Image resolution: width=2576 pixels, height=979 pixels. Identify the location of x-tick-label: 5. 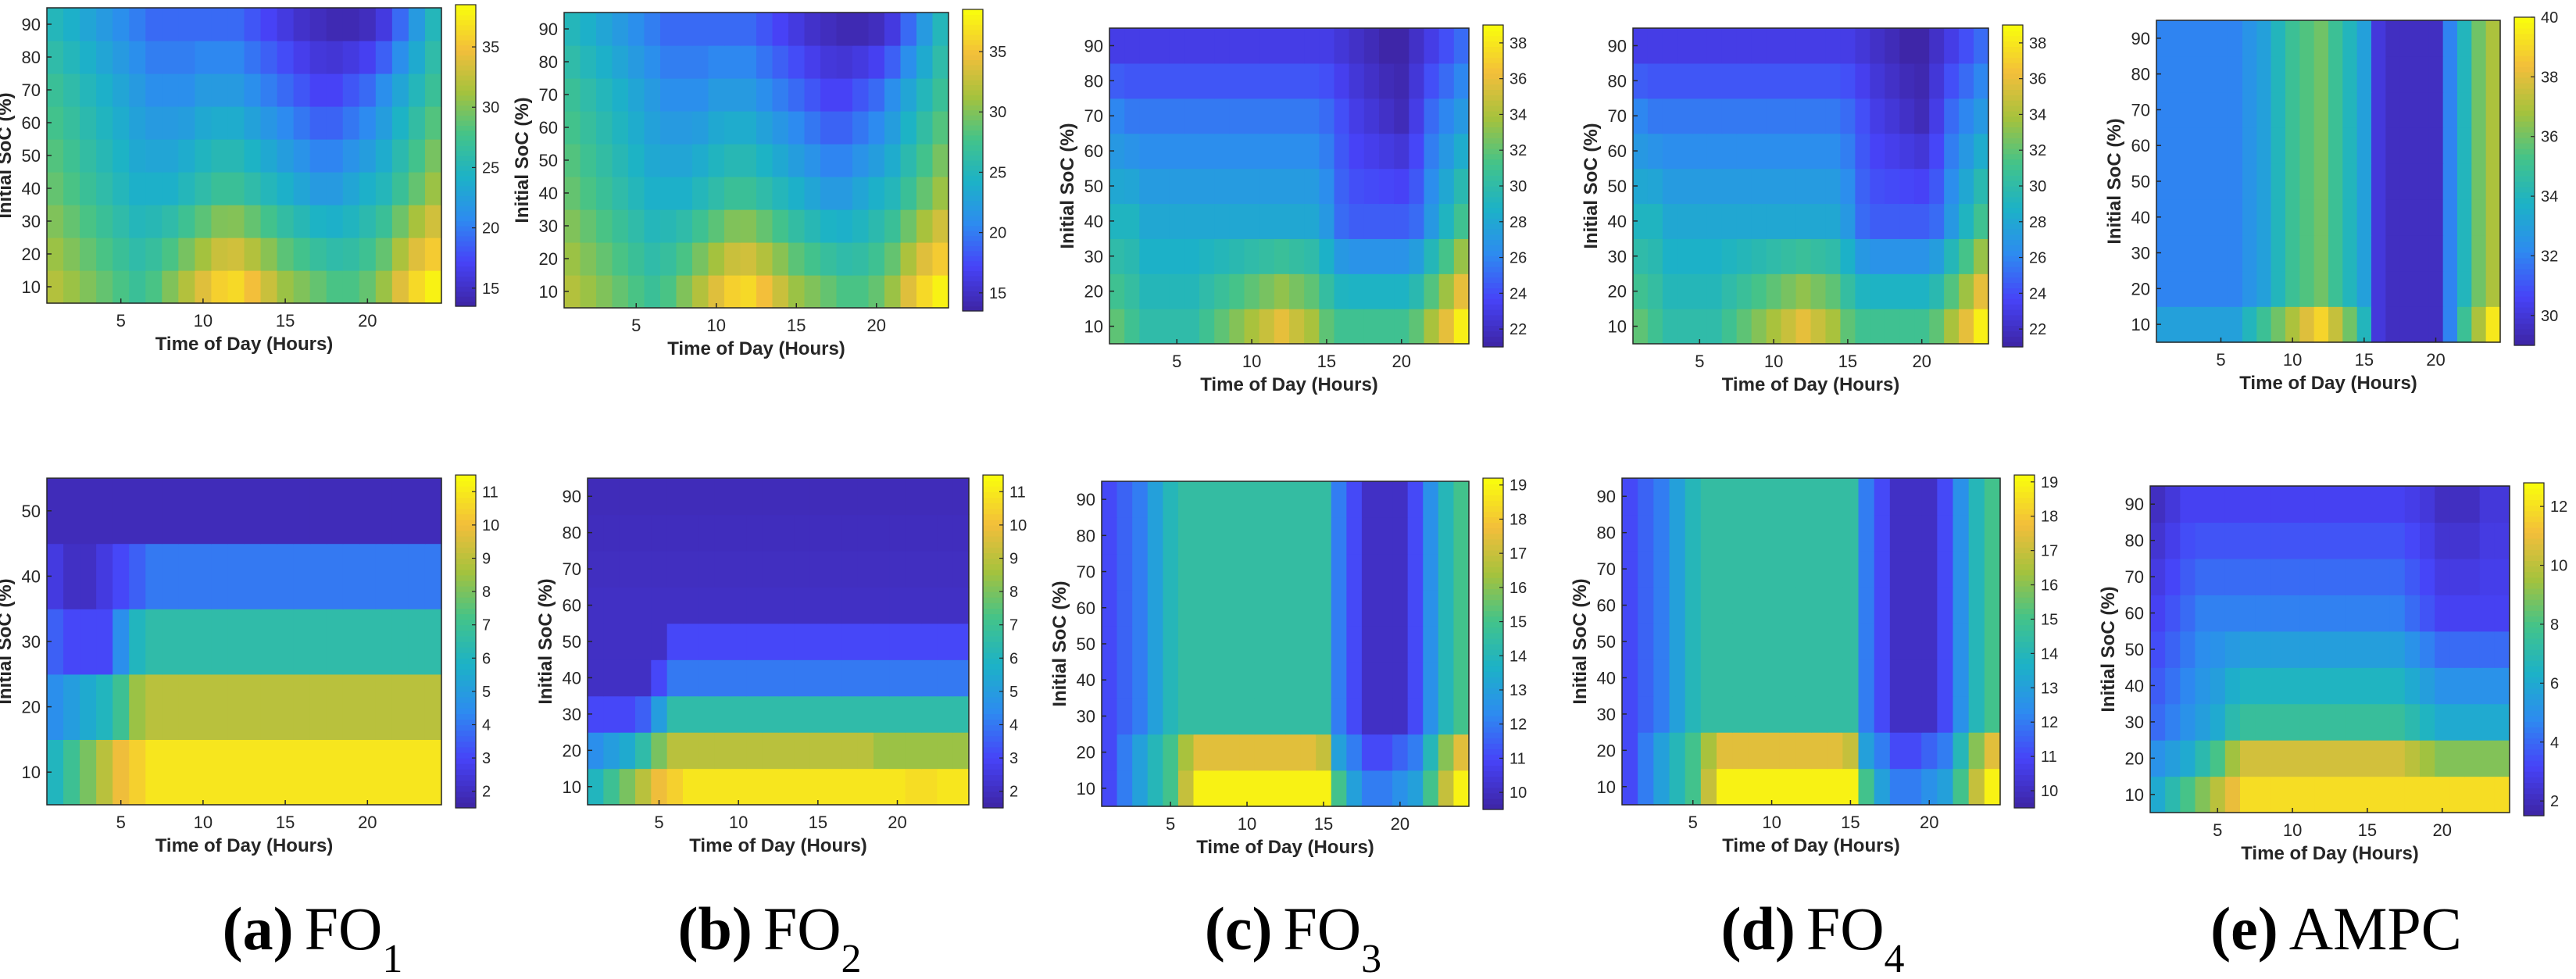
(1700, 361).